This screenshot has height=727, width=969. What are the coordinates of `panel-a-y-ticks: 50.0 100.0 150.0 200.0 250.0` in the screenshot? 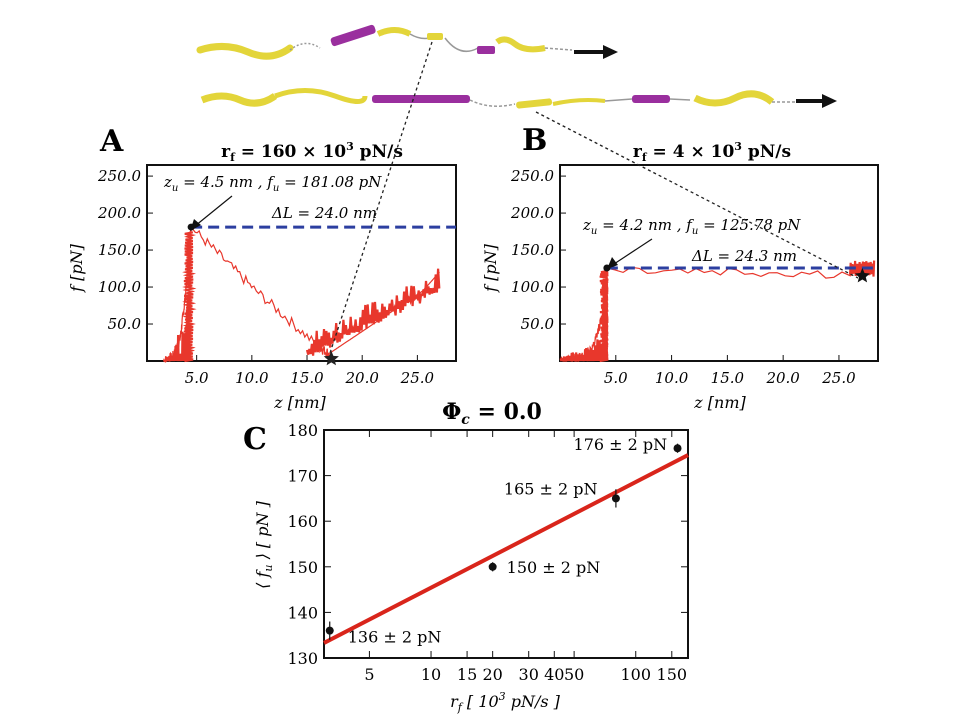 It's located at (125, 250).